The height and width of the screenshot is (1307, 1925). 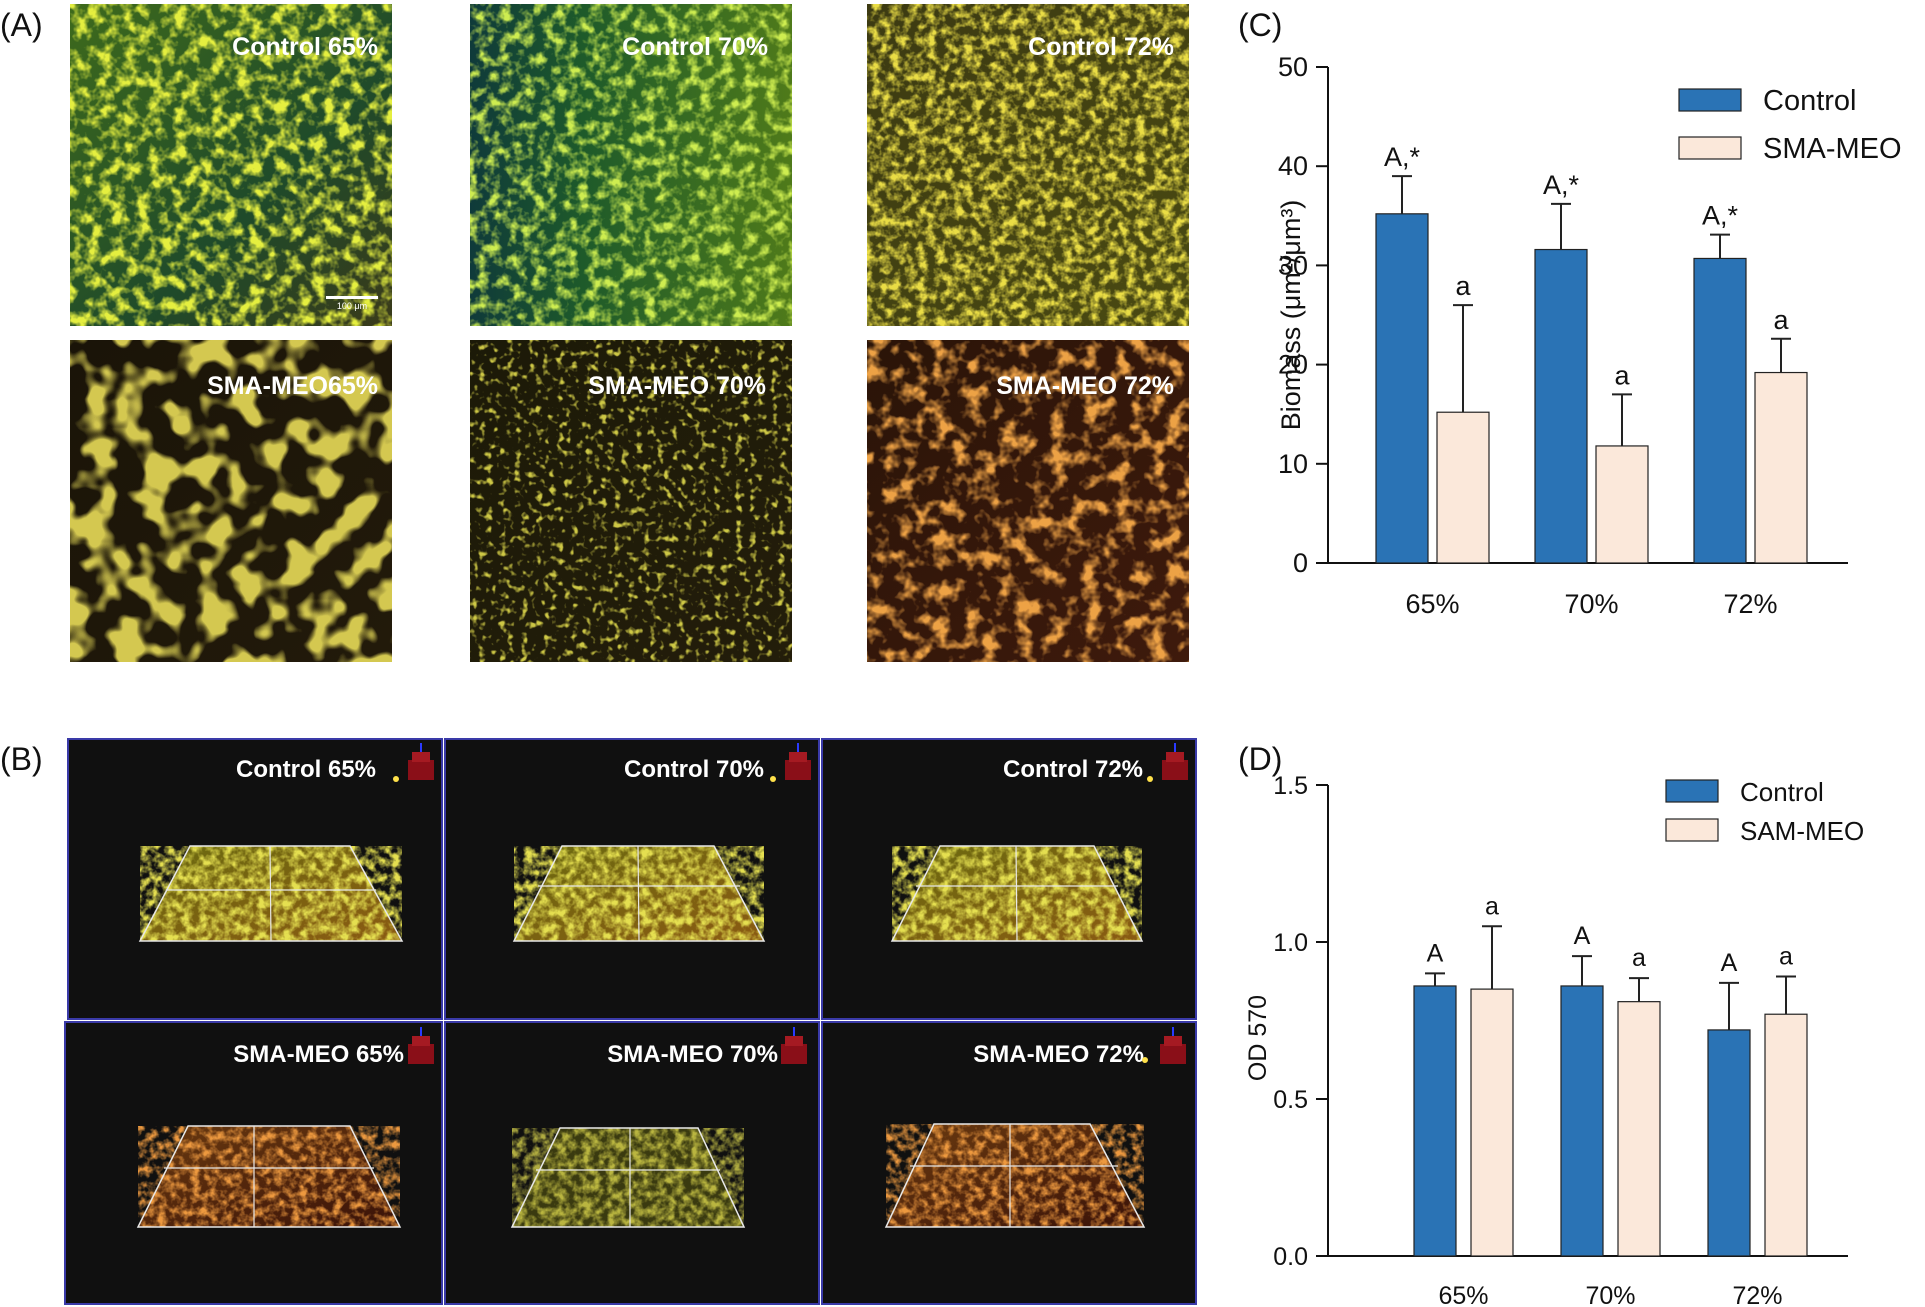 I want to click on panel-label-c: (C), so click(x=1260, y=25).